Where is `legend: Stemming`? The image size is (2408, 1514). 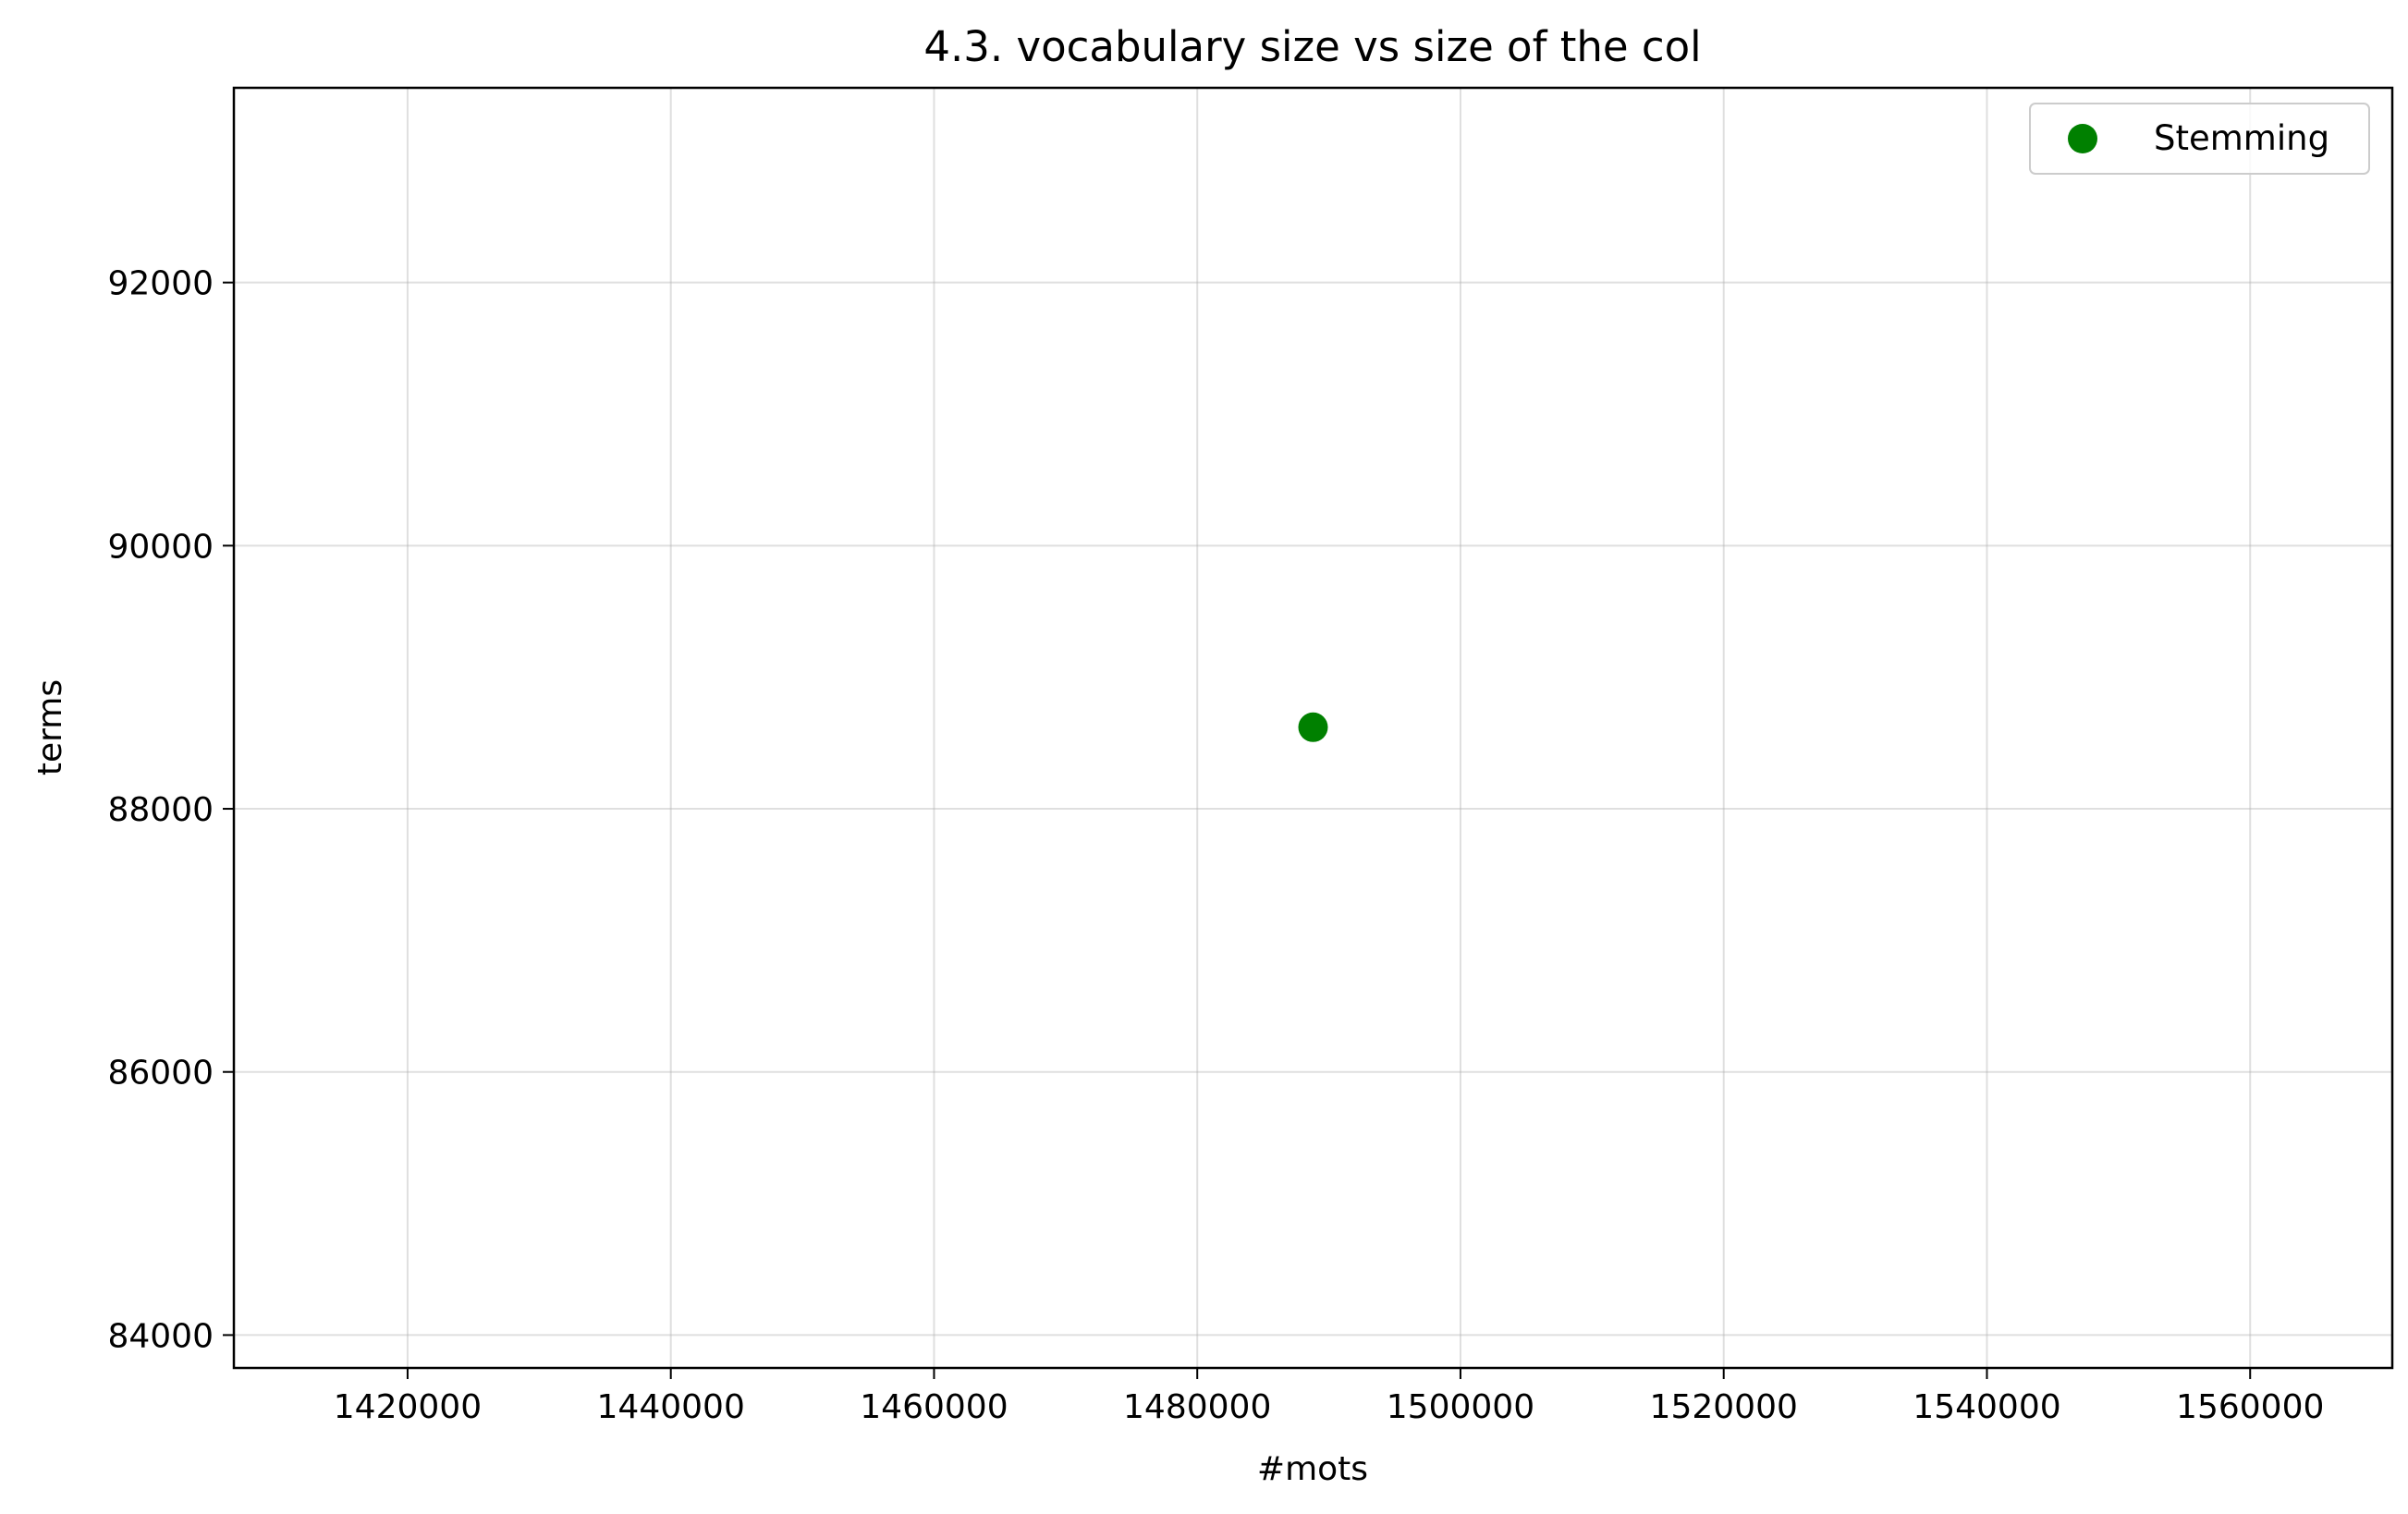 legend: Stemming is located at coordinates (2199, 139).